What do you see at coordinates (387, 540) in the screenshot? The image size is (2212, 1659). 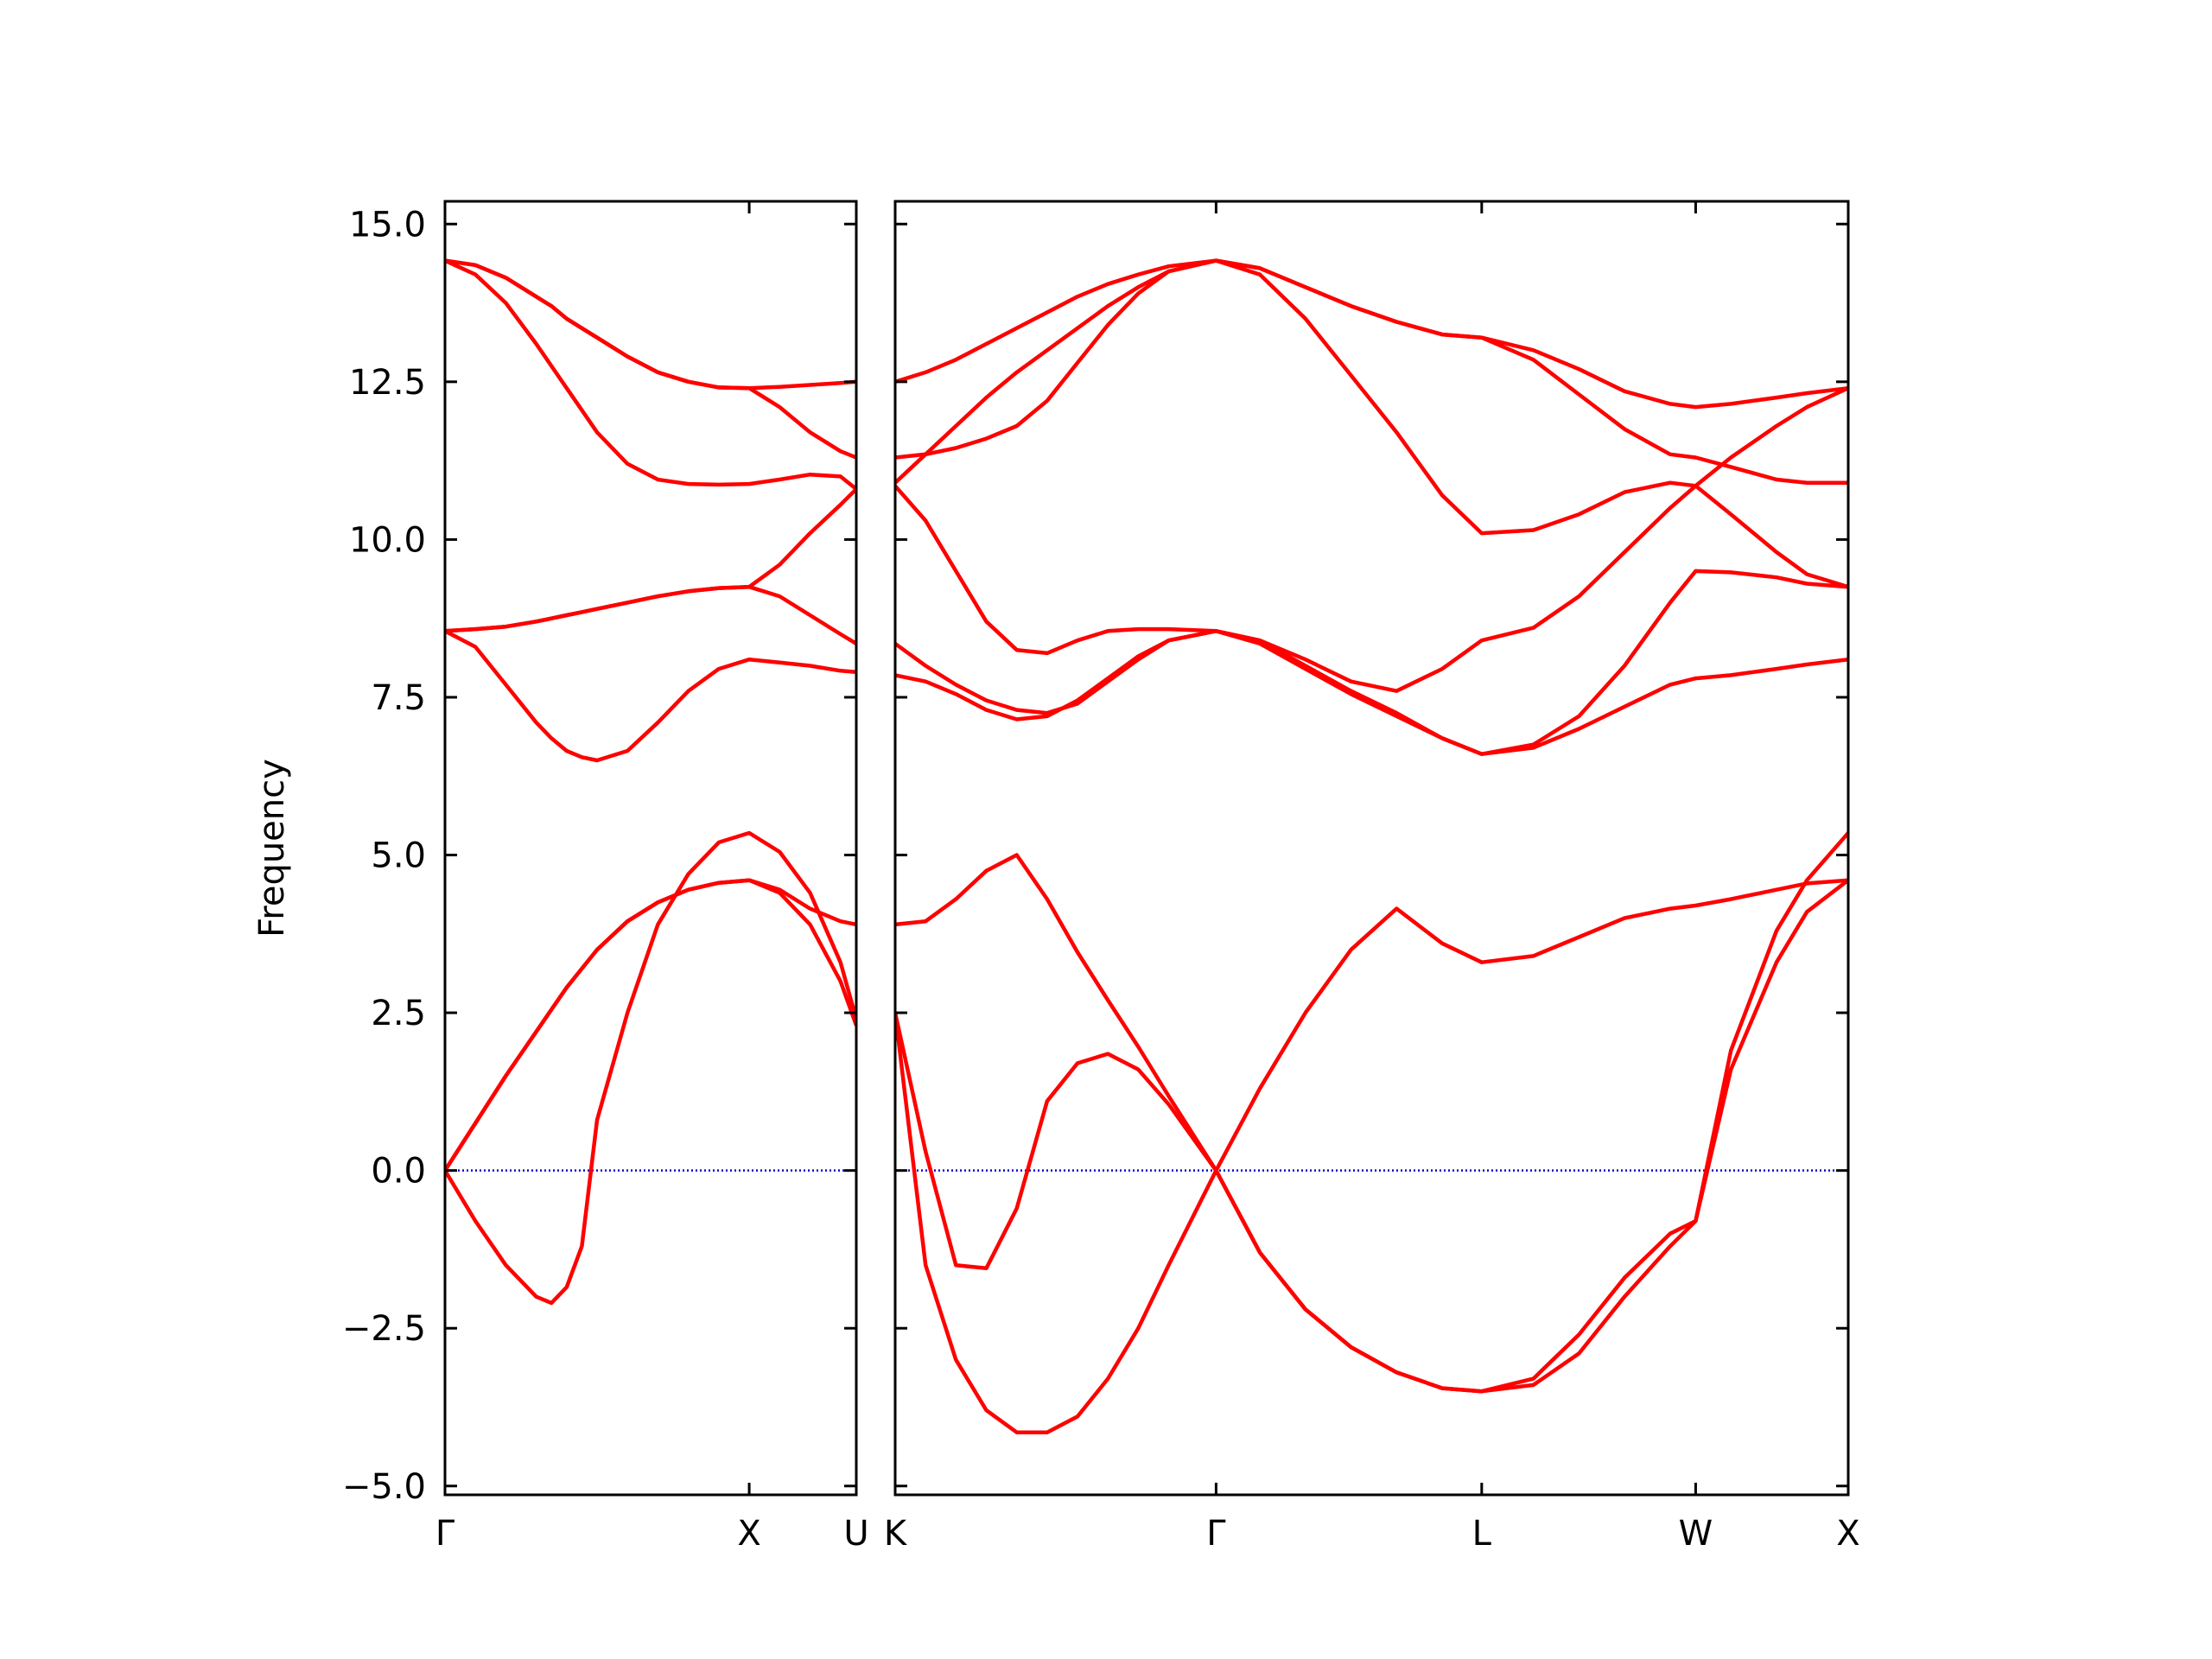 I see `y-tick-label: 10.0` at bounding box center [387, 540].